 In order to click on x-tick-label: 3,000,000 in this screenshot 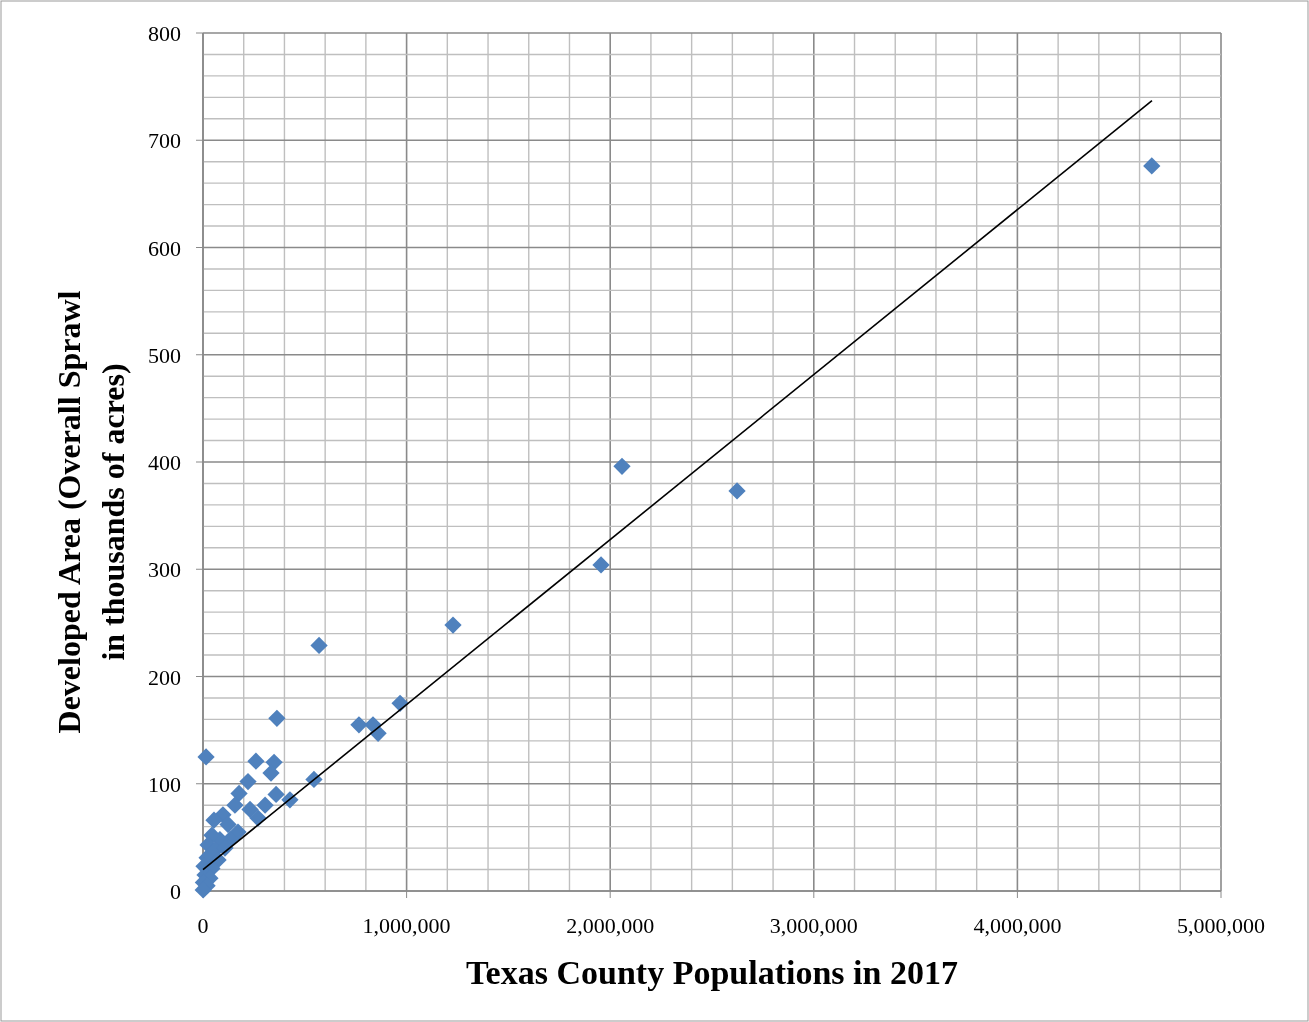, I will do `click(813, 925)`.